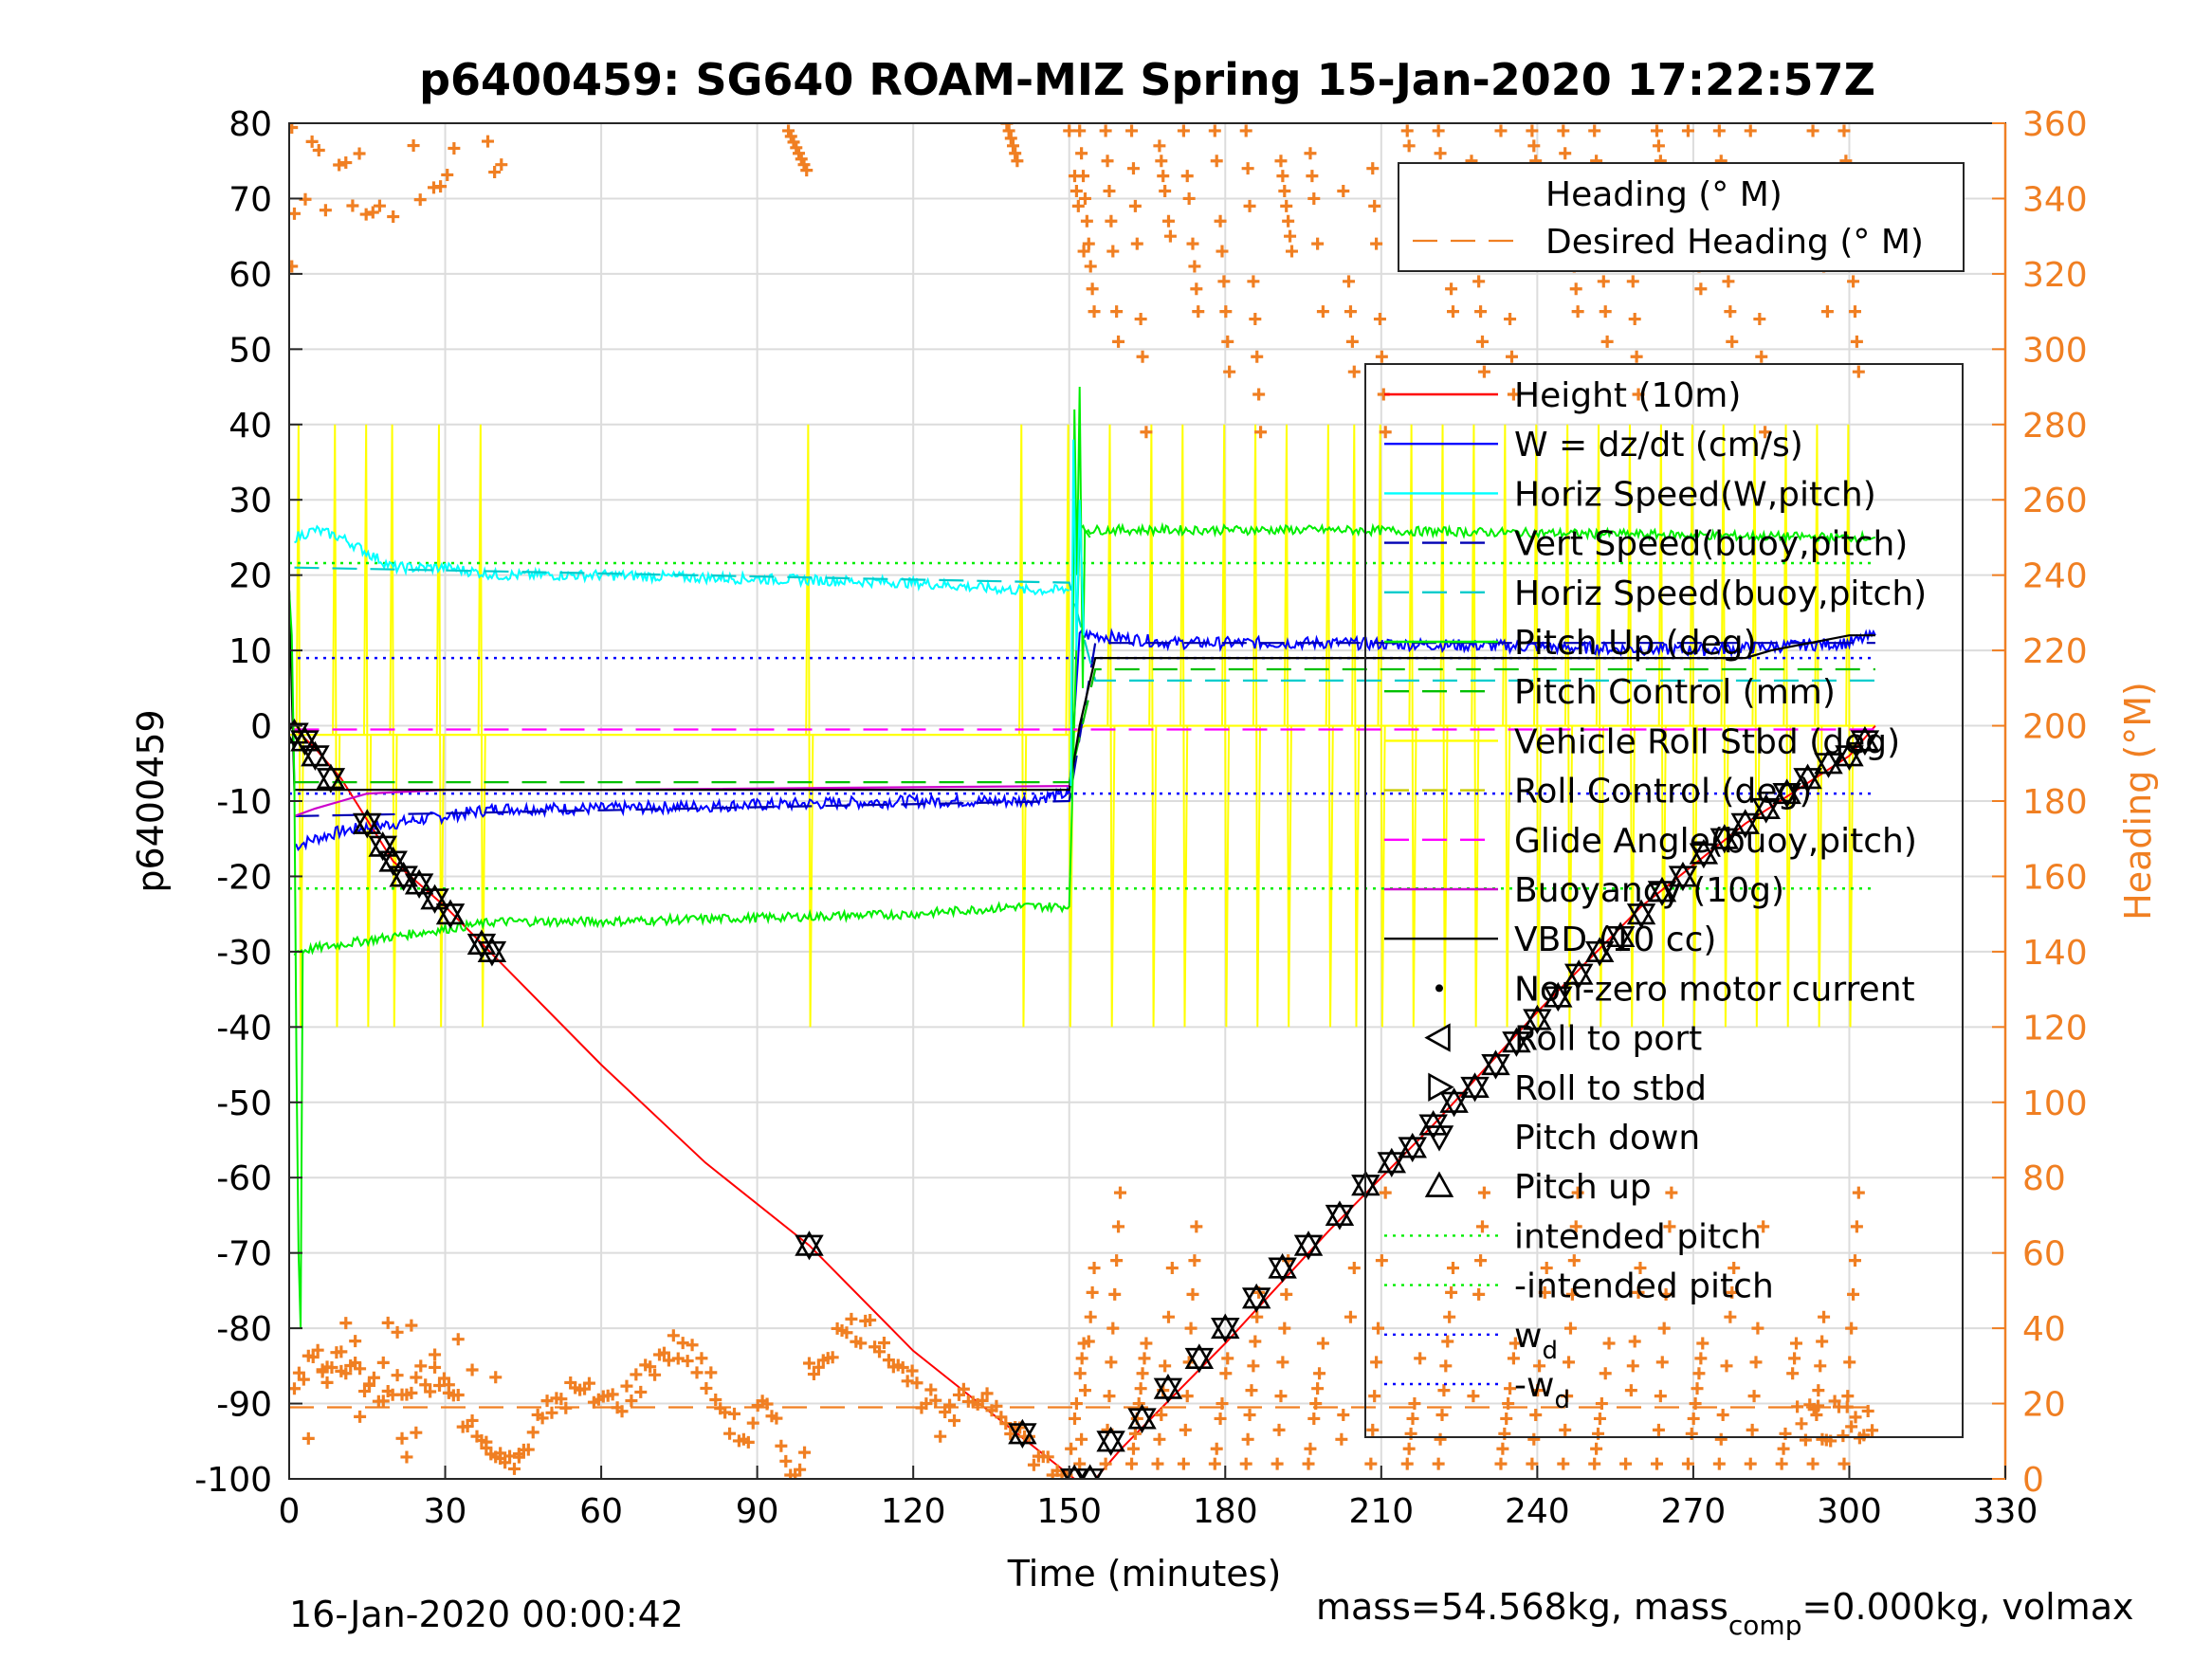 This screenshot has width=2212, height=1659. Describe the element at coordinates (2055, 953) in the screenshot. I see `y2-tick-label: 140` at that location.